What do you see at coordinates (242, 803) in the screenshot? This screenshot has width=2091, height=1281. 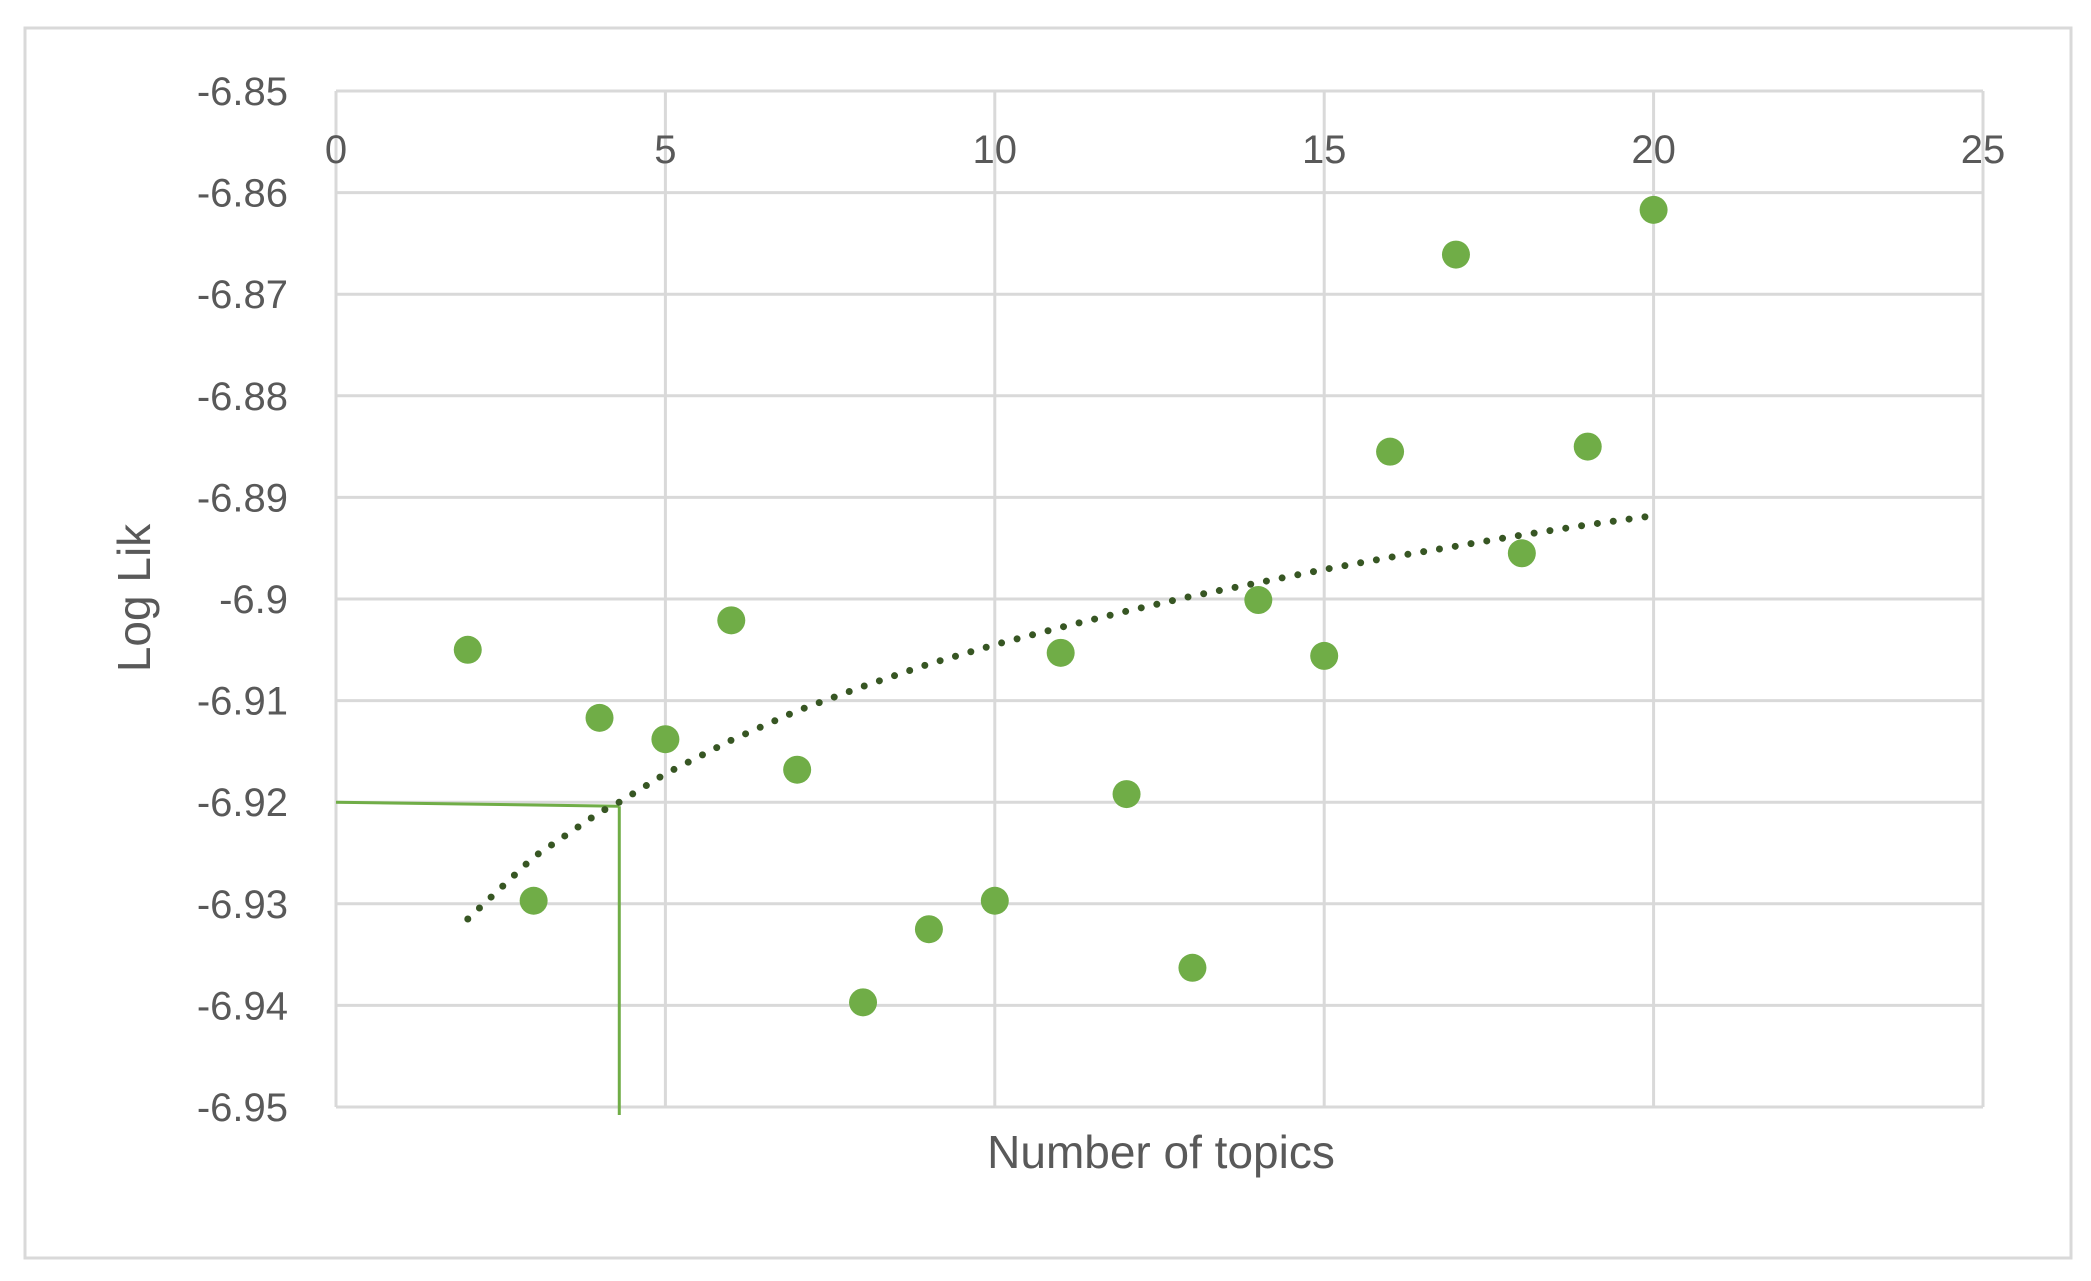 I see `y-tick-label: -6.92` at bounding box center [242, 803].